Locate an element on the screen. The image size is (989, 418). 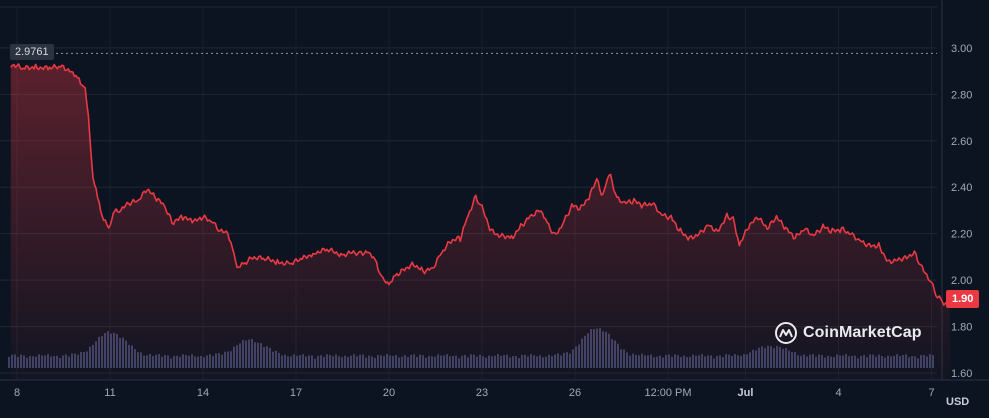
x-tick-label: 7 is located at coordinates (931, 393).